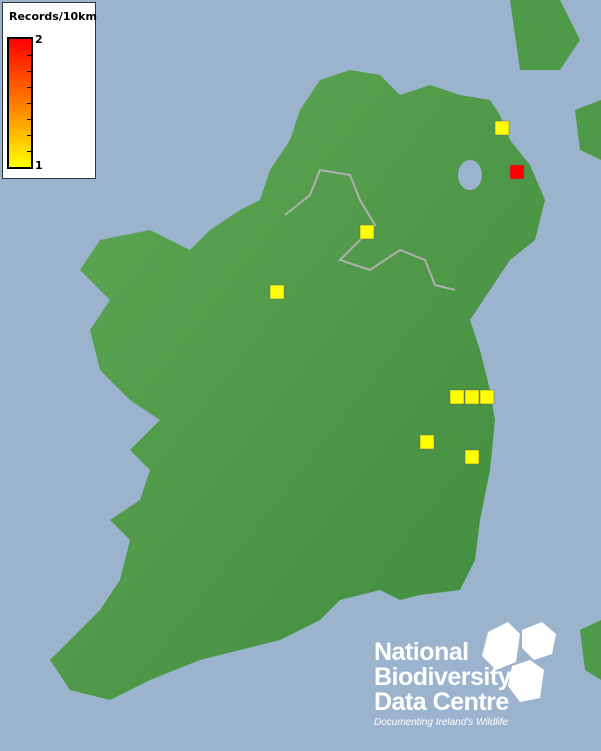  Describe the element at coordinates (470, 175) in the screenshot. I see `lough-neagh` at that location.